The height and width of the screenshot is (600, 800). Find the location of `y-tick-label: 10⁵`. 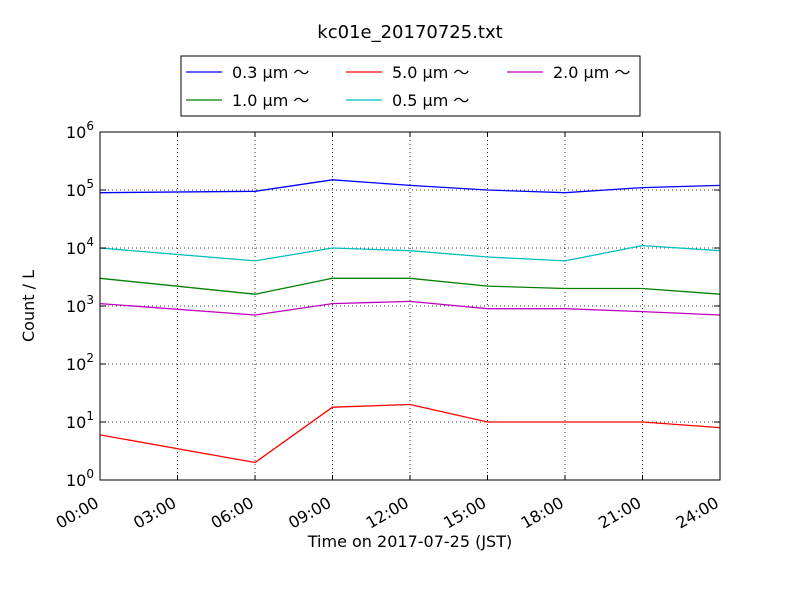

y-tick-label: 10⁵ is located at coordinates (80, 188).